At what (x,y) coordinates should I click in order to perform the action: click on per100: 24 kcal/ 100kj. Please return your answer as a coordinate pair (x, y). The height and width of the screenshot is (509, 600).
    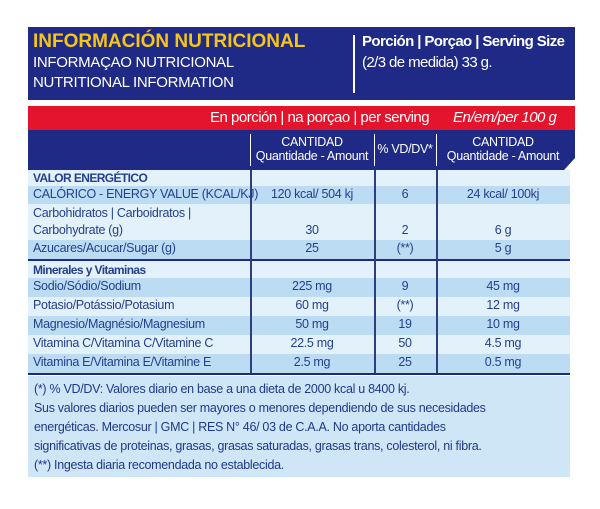
    Looking at the image, I should click on (503, 194).